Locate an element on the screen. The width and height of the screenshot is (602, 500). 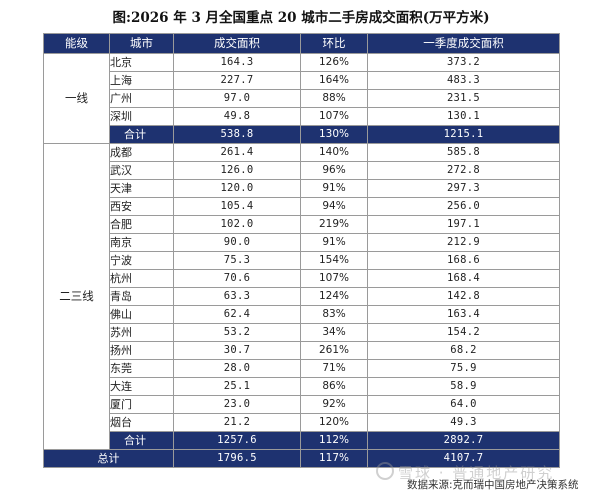
source-note: 数据来源:克而瑞中国房地产决策系统 is located at coordinates (493, 485).